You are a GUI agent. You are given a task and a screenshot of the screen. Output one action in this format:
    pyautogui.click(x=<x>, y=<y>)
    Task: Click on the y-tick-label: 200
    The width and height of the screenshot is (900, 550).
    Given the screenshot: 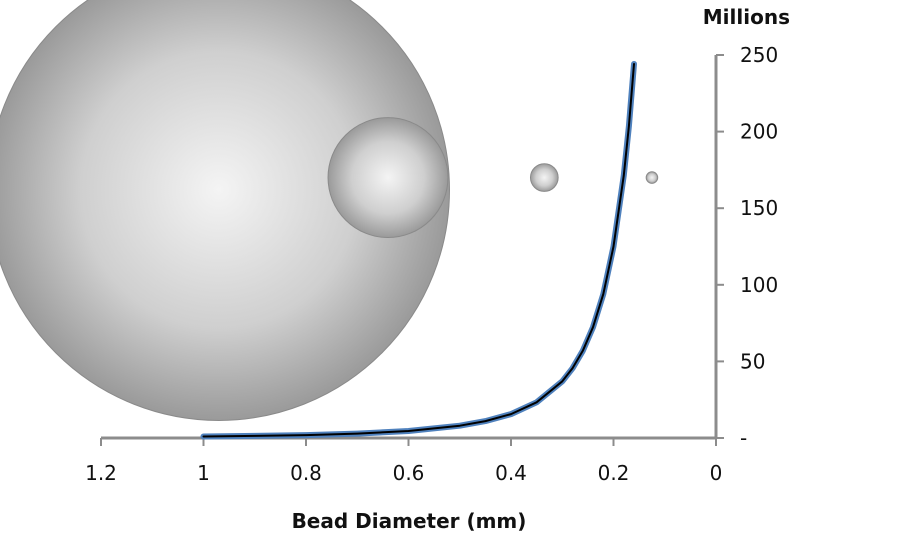 What is the action you would take?
    pyautogui.click(x=759, y=132)
    